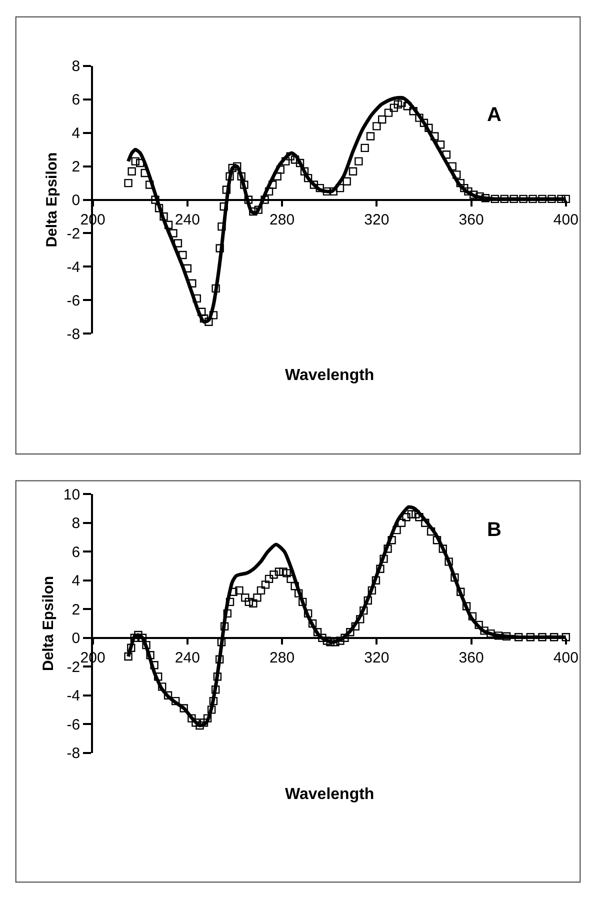  I want to click on y-tick-label: 10, so click(71, 495).